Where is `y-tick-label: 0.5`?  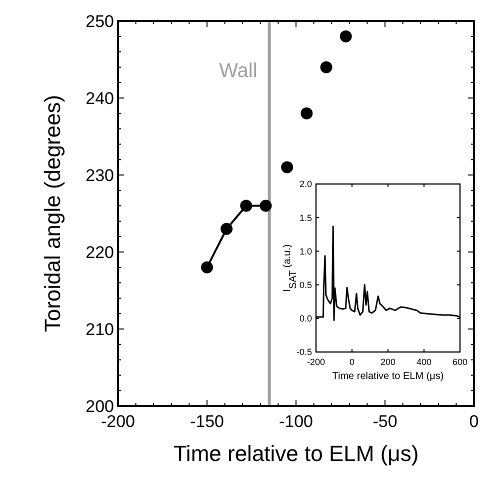
y-tick-label: 0.5 is located at coordinates (305, 285).